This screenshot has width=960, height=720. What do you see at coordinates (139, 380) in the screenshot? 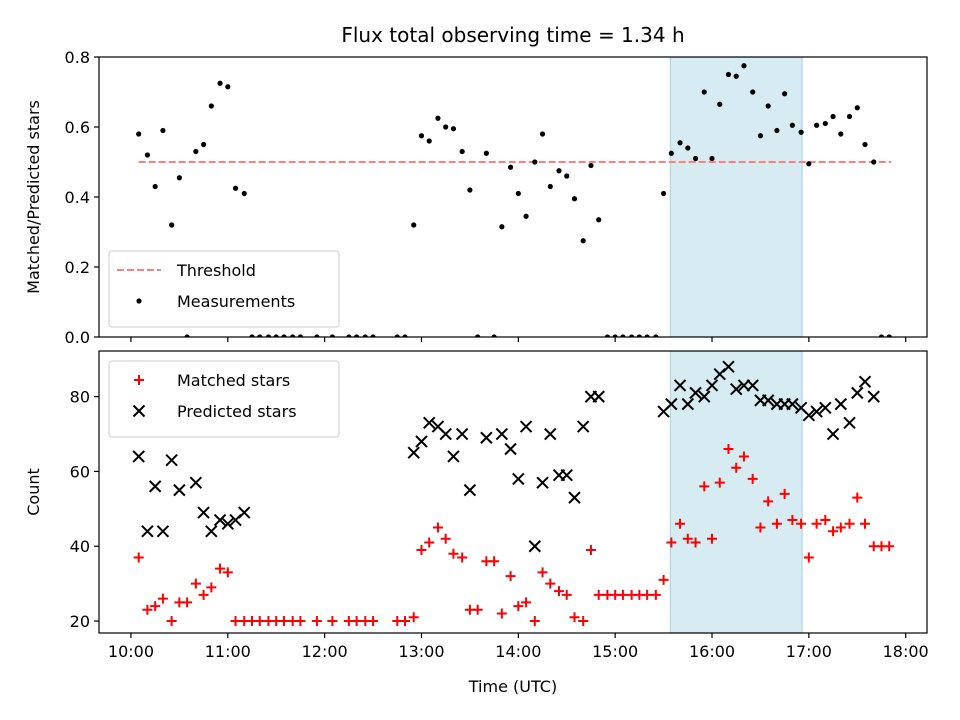
I see `legend-matched-swatch` at bounding box center [139, 380].